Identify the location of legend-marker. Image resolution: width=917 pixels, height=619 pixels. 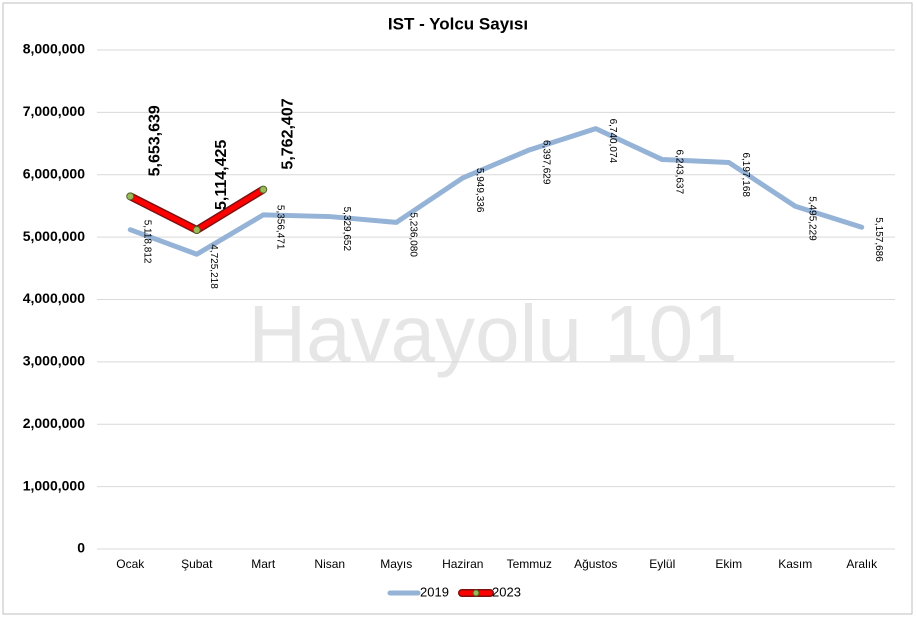
(476, 593).